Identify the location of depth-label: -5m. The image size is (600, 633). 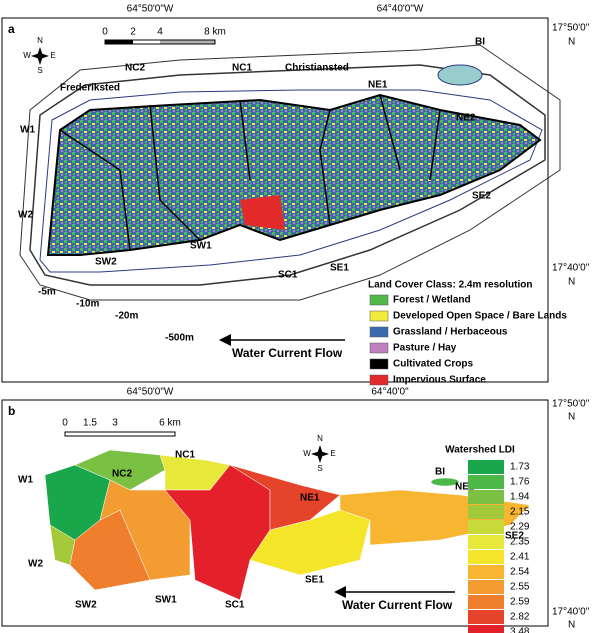
(47, 292).